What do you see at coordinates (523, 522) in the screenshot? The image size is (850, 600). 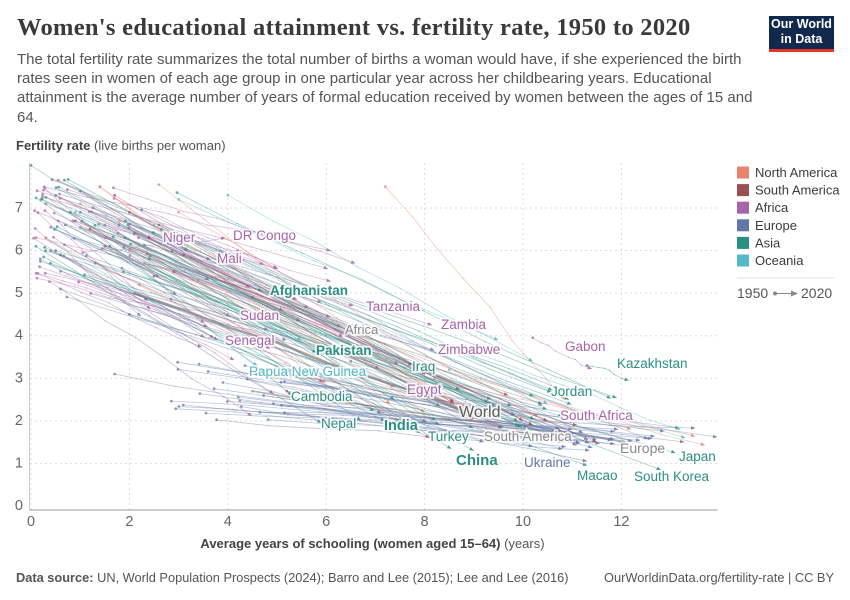 I see `svg-text: 10` at bounding box center [523, 522].